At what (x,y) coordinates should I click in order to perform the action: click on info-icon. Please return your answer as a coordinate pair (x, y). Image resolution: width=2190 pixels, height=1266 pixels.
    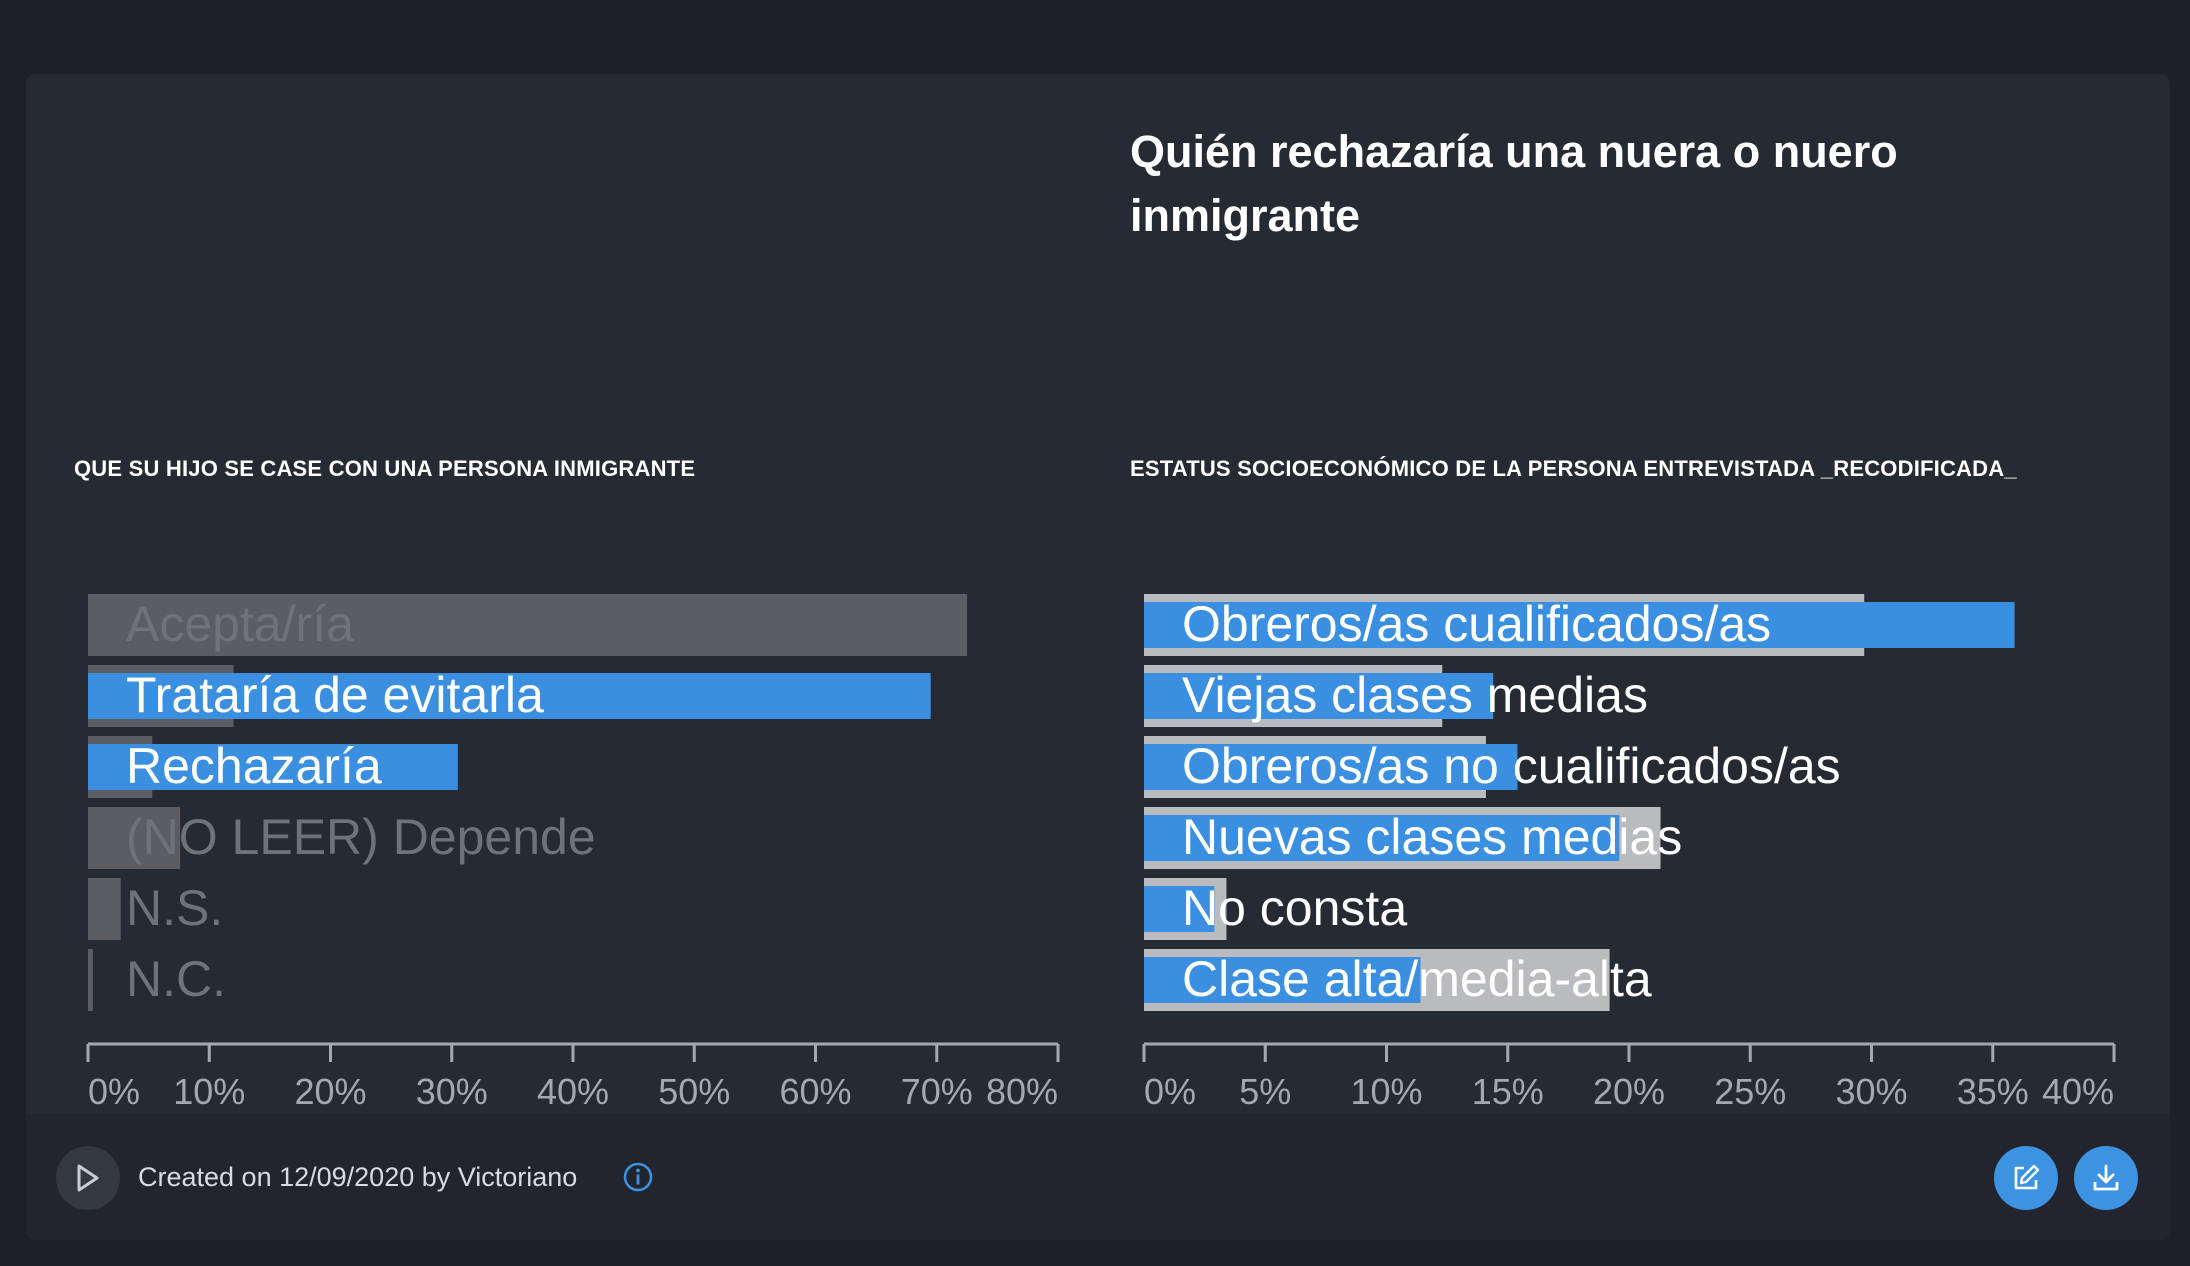
    Looking at the image, I should click on (638, 1177).